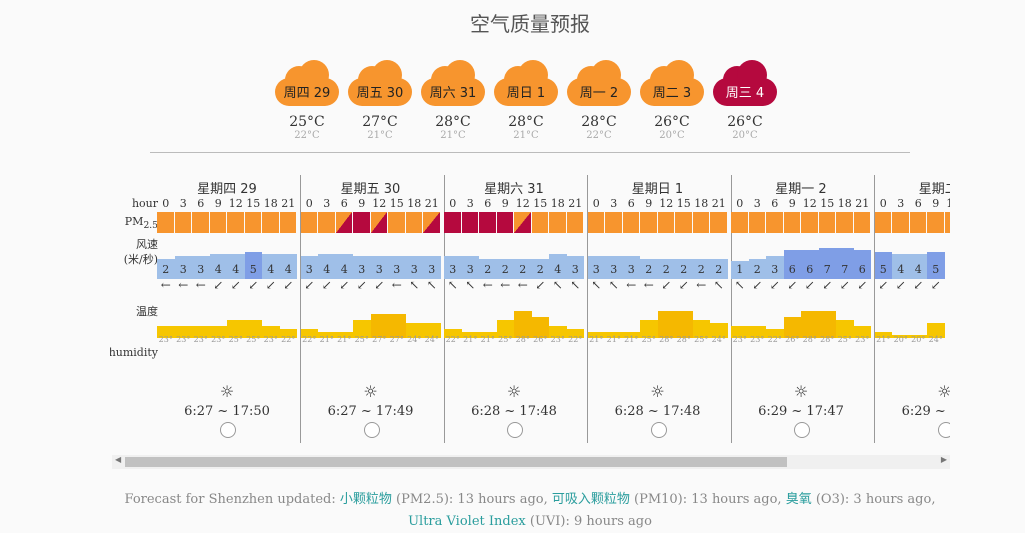 This screenshot has width=1025, height=533. What do you see at coordinates (798, 499) in the screenshot?
I see `o3-link: 臭氧` at bounding box center [798, 499].